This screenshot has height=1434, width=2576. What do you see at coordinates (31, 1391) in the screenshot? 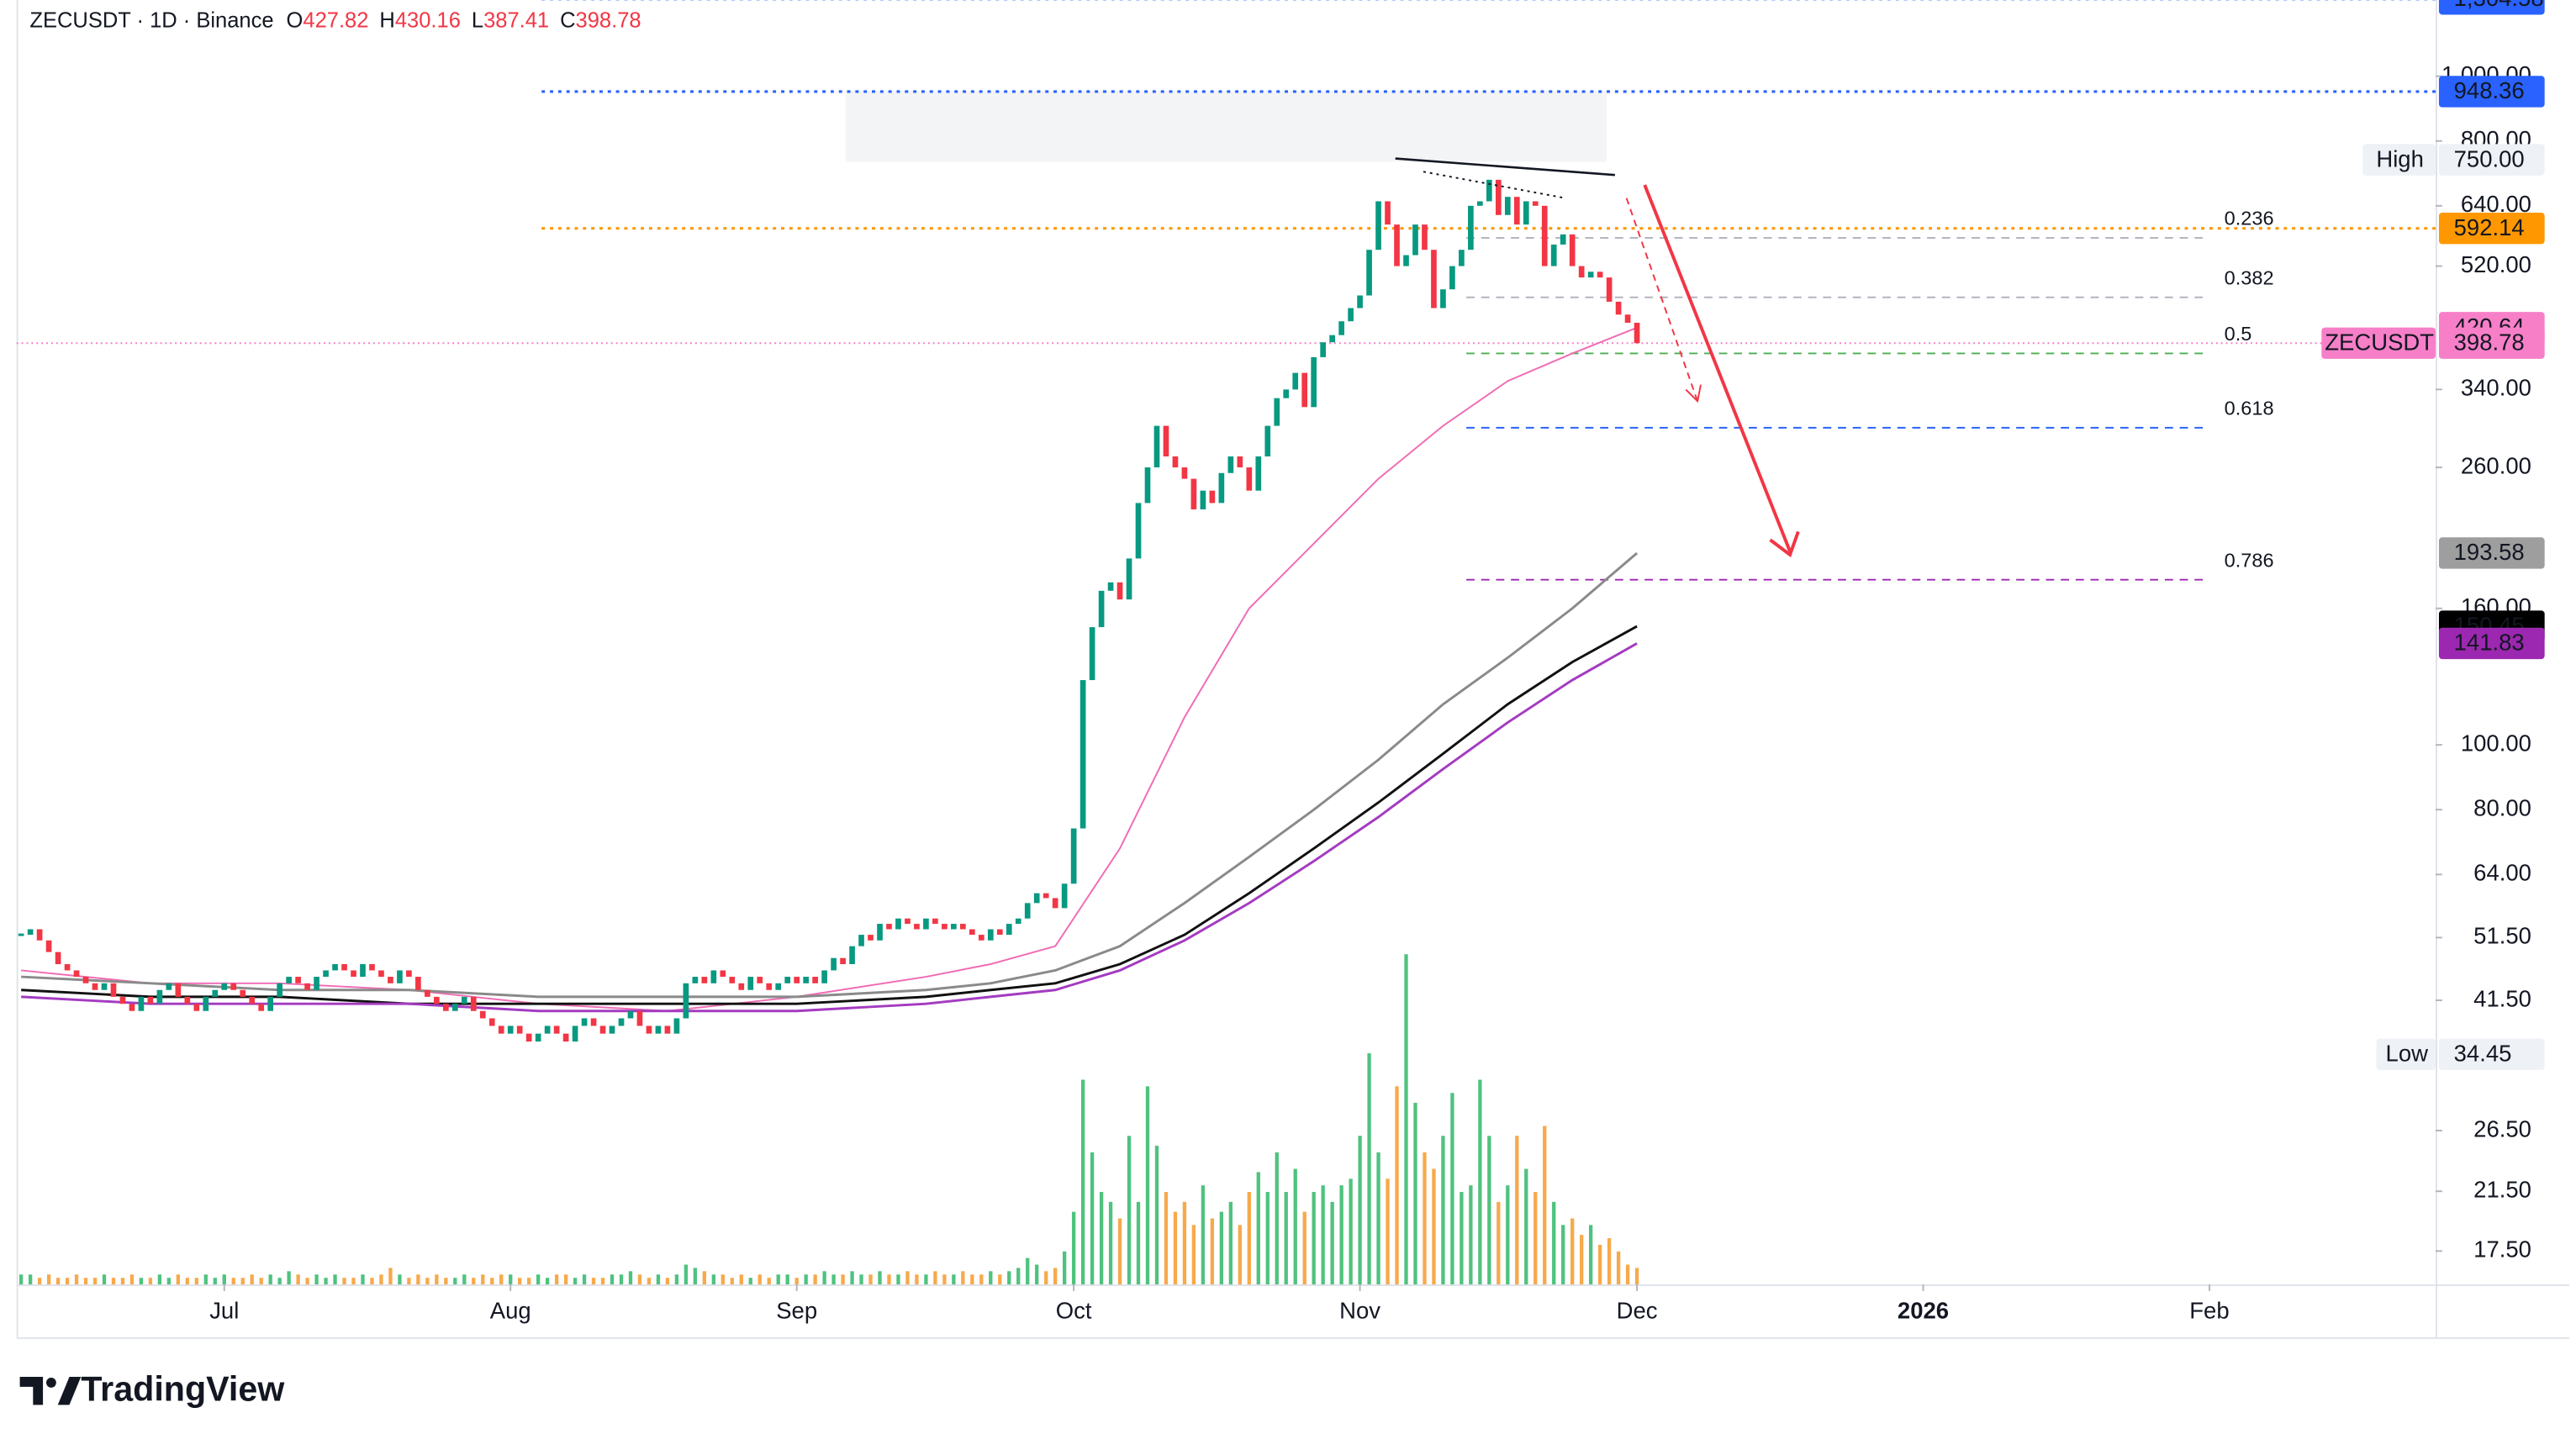
I see `logo-mark` at bounding box center [31, 1391].